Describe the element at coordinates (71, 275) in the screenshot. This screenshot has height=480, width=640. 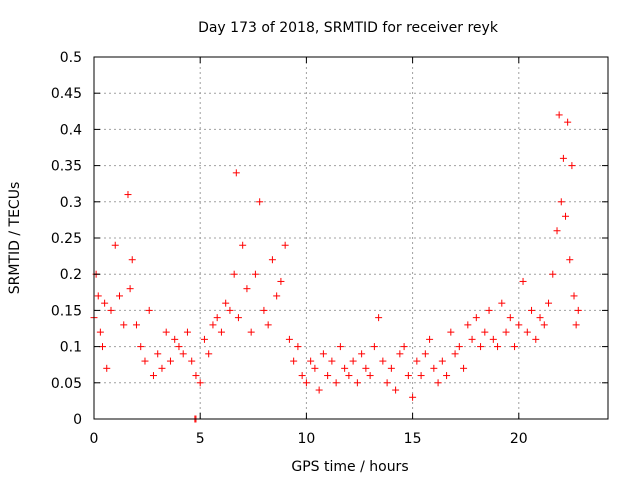
I see `y-tick-label: 0.2` at that location.